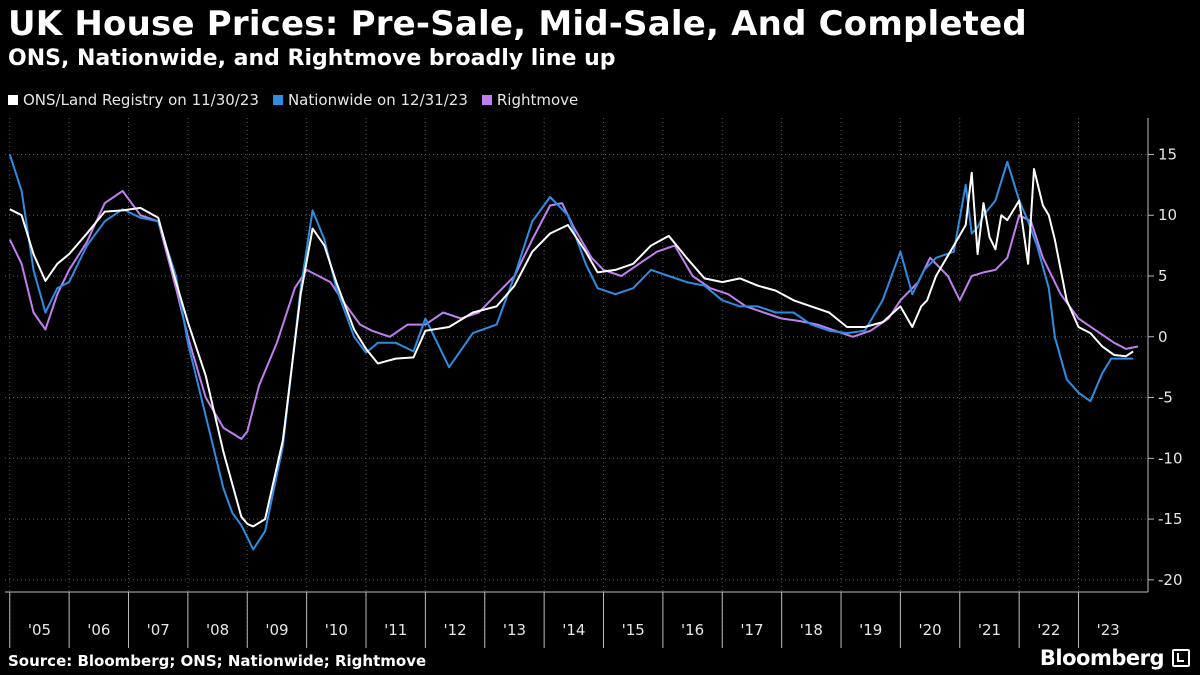 The width and height of the screenshot is (1200, 675). I want to click on brand: Bloomberg, so click(1115, 658).